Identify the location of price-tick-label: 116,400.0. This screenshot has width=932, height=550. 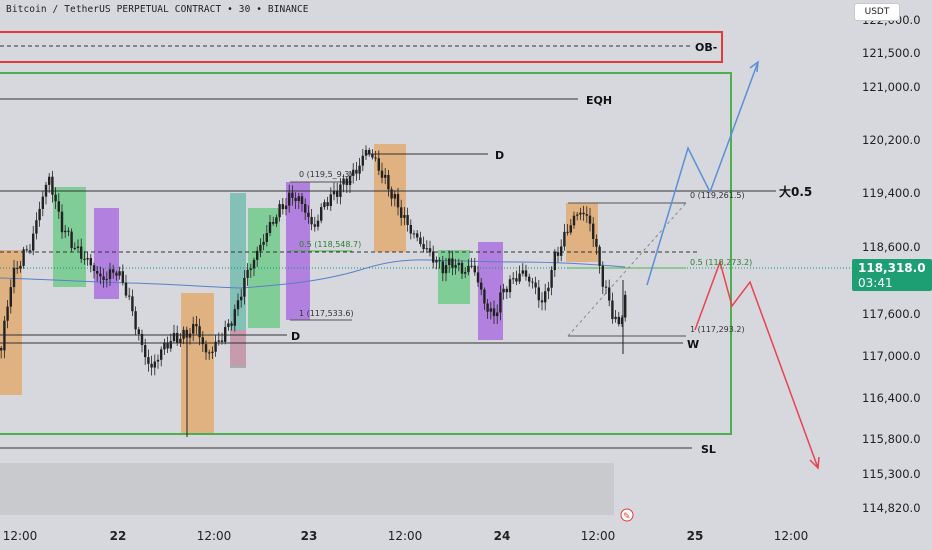
(891, 398).